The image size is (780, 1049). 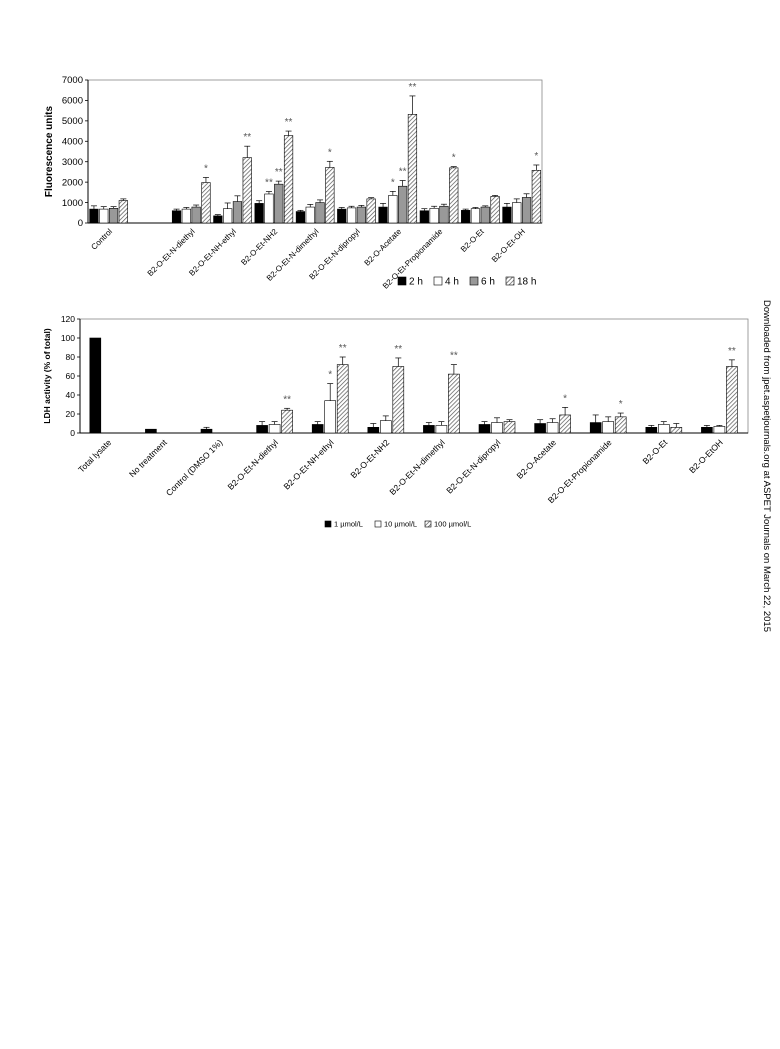 I want to click on y-tick-label: 100, so click(x=68, y=338).